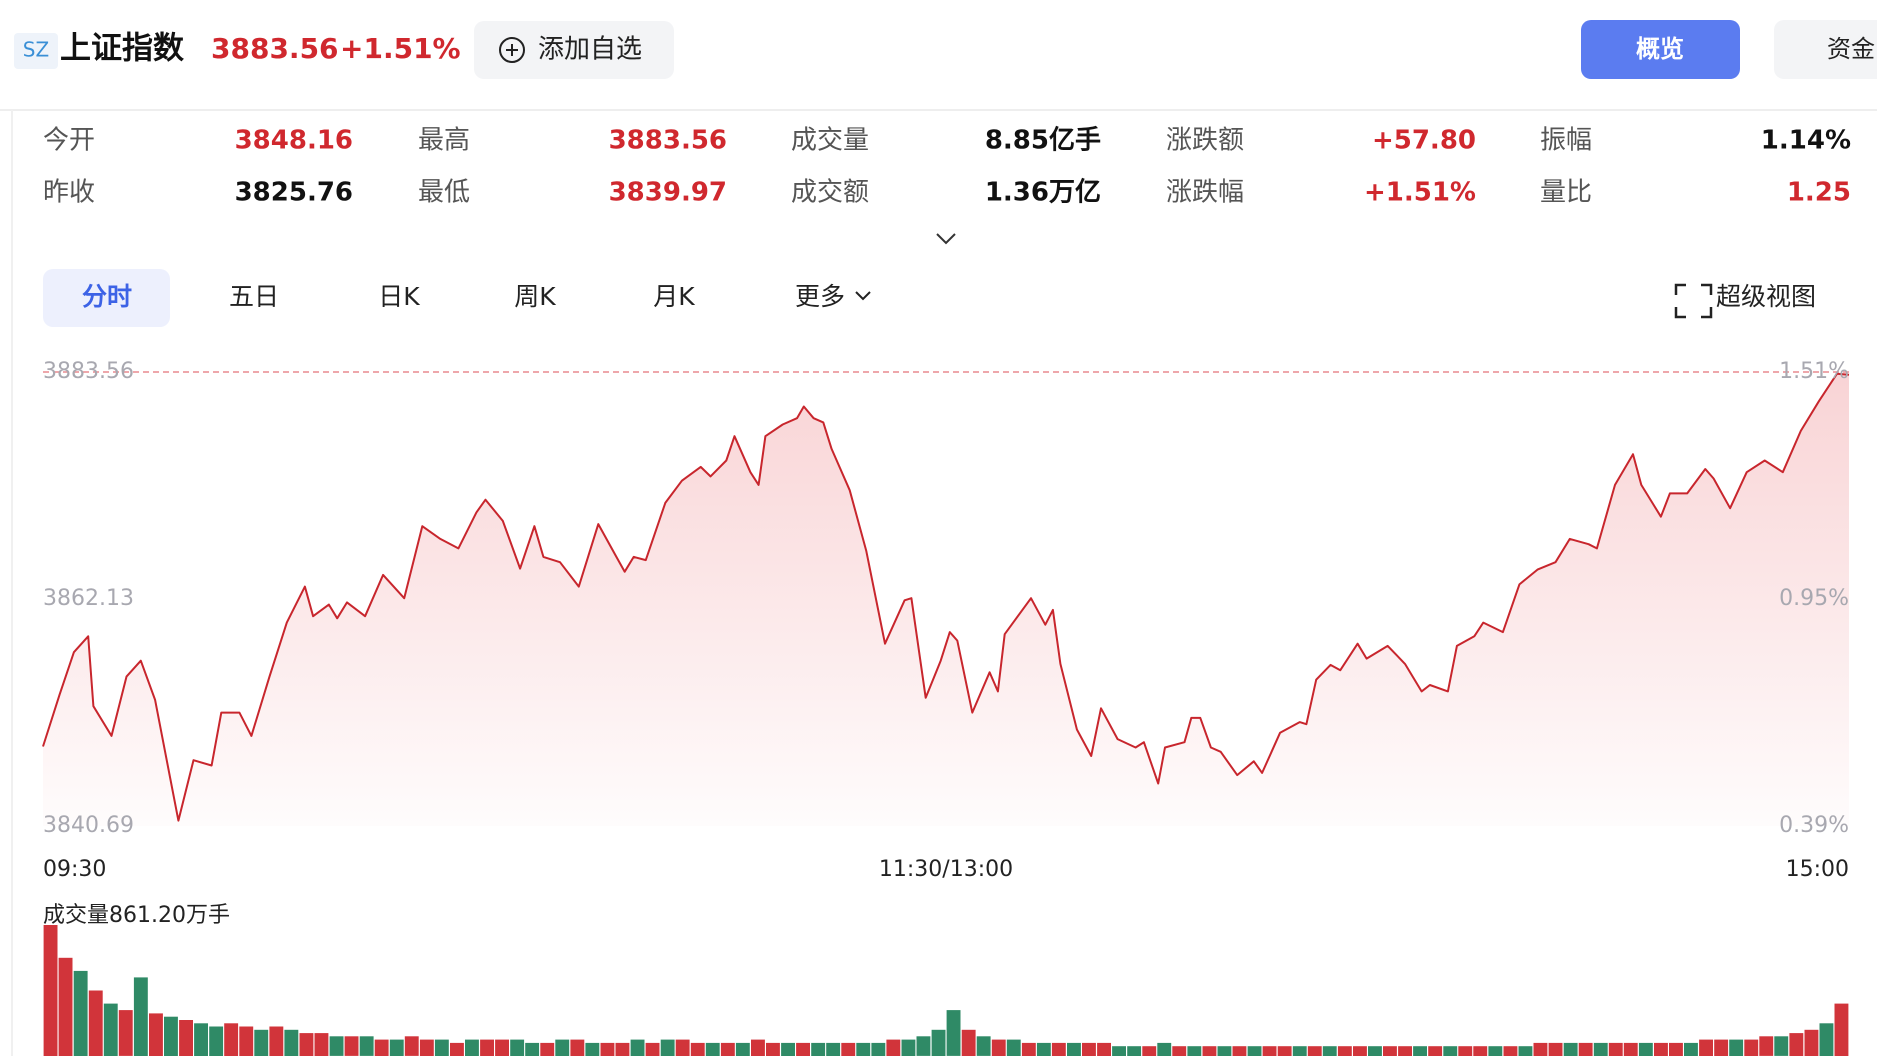 This screenshot has width=1877, height=1056. I want to click on add-button: 添加自选, so click(574, 50).